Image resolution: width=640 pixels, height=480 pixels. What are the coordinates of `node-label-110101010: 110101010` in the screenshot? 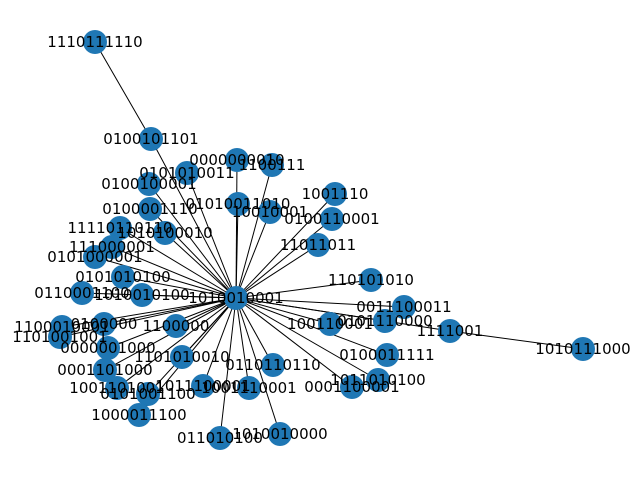 It's located at (371, 280).